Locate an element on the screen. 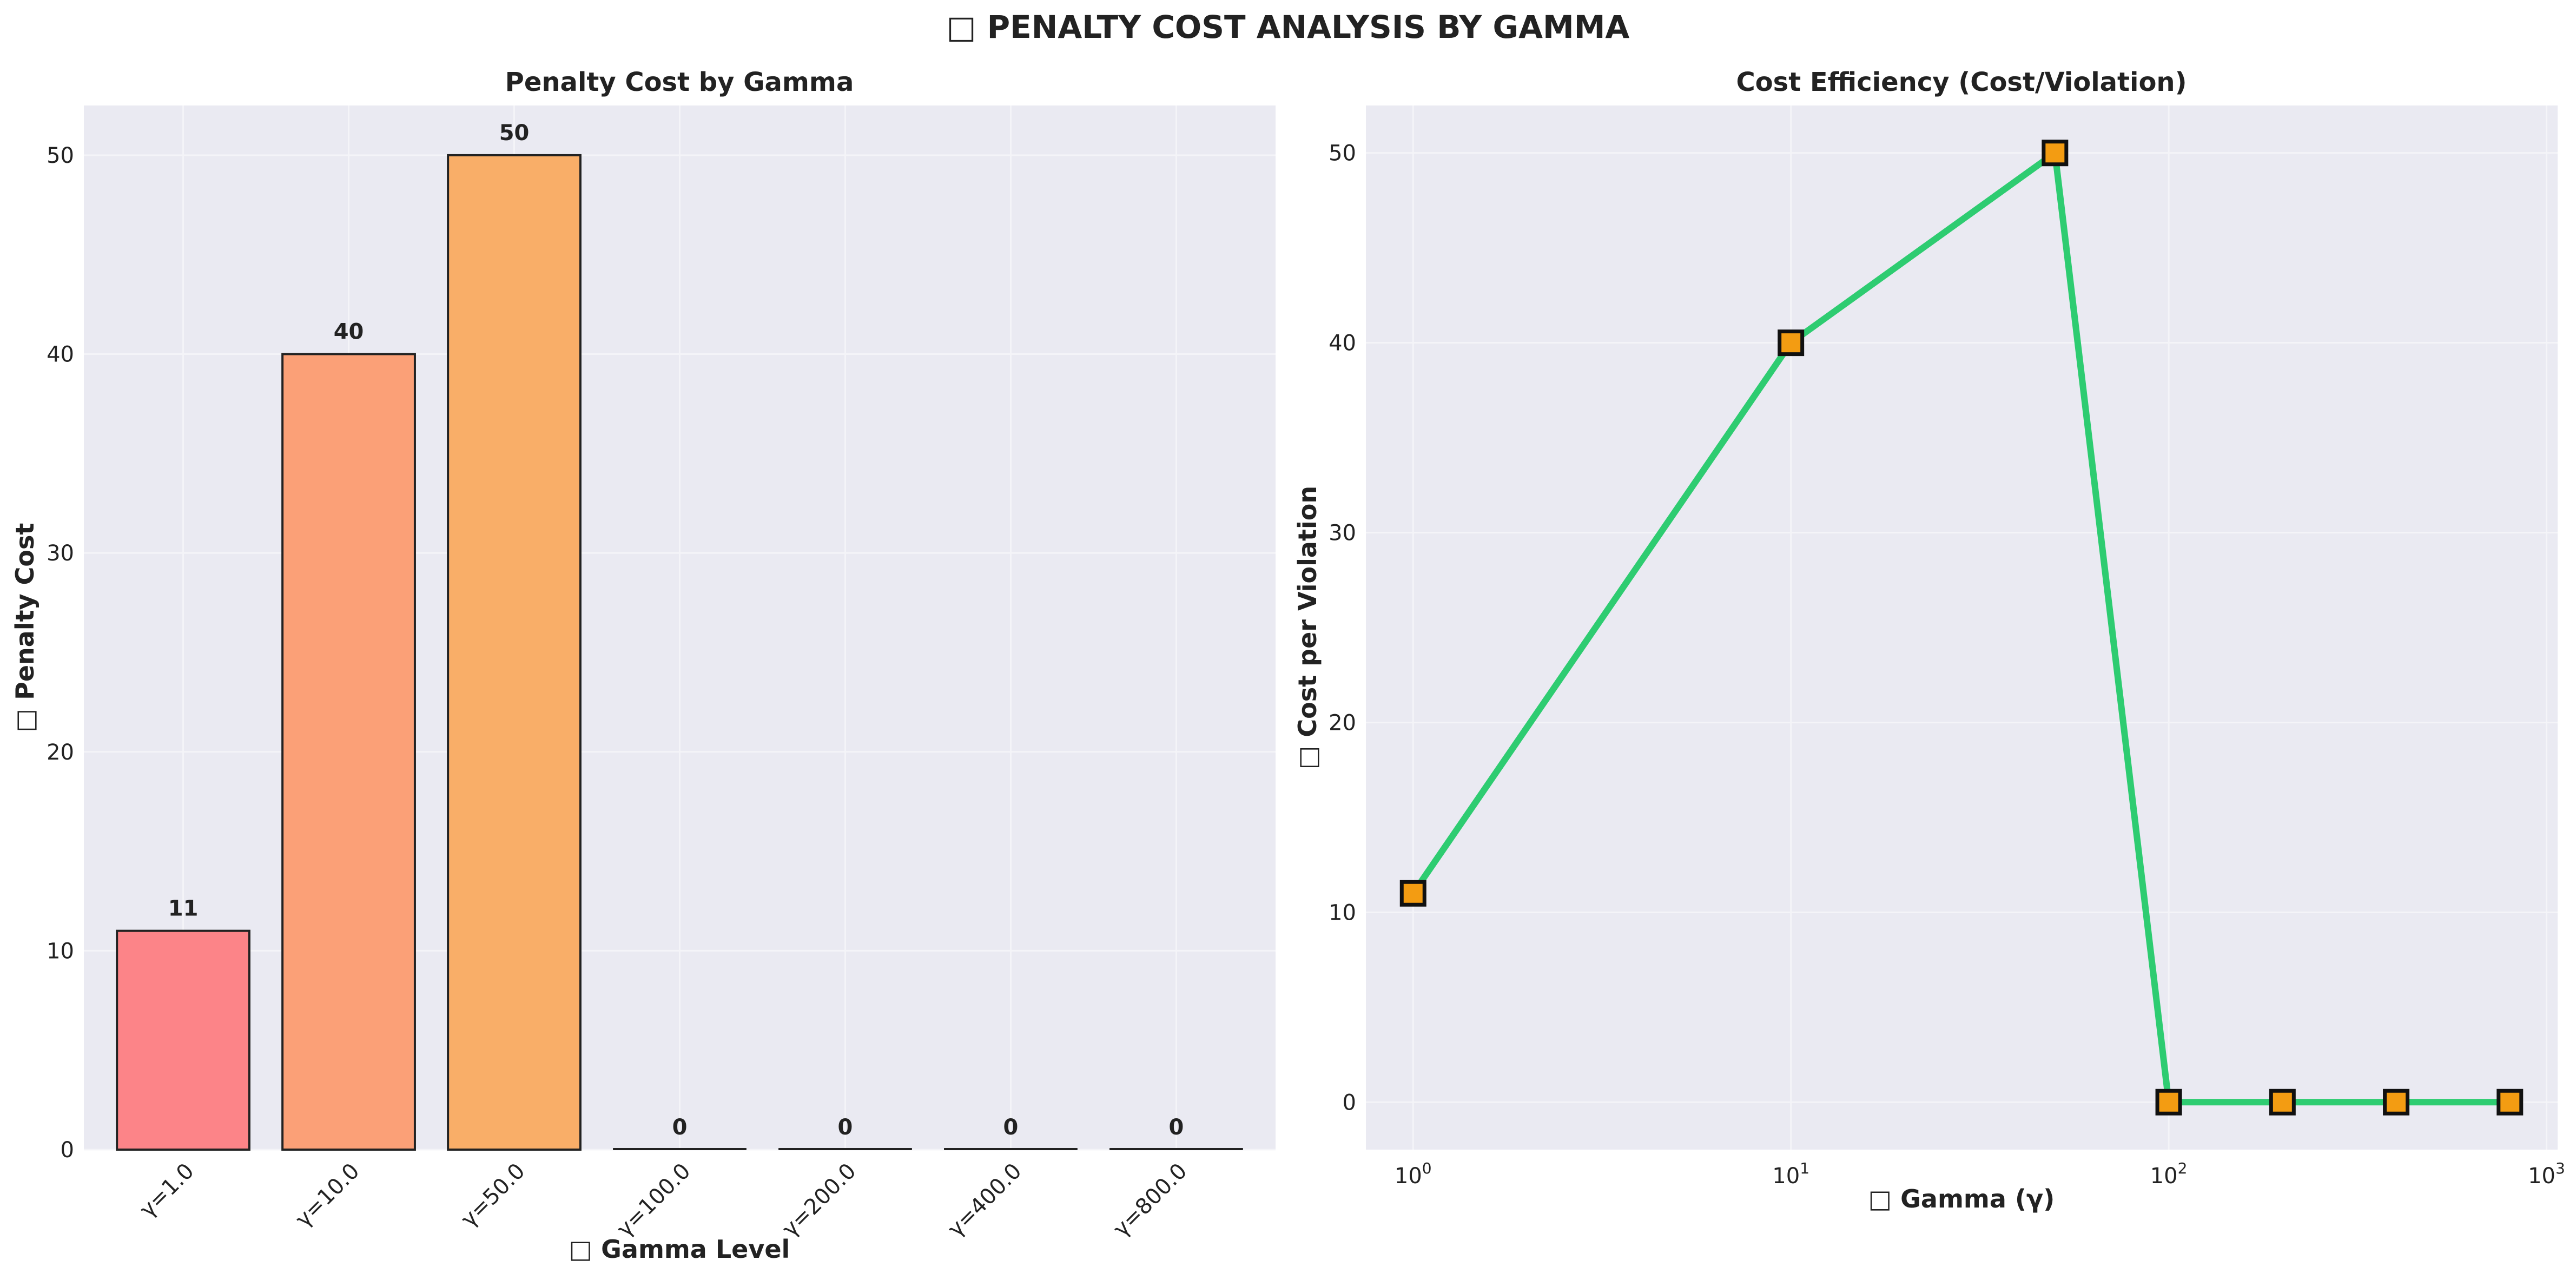 The width and height of the screenshot is (2576, 1280). bar-data-label: 11 is located at coordinates (183, 909).